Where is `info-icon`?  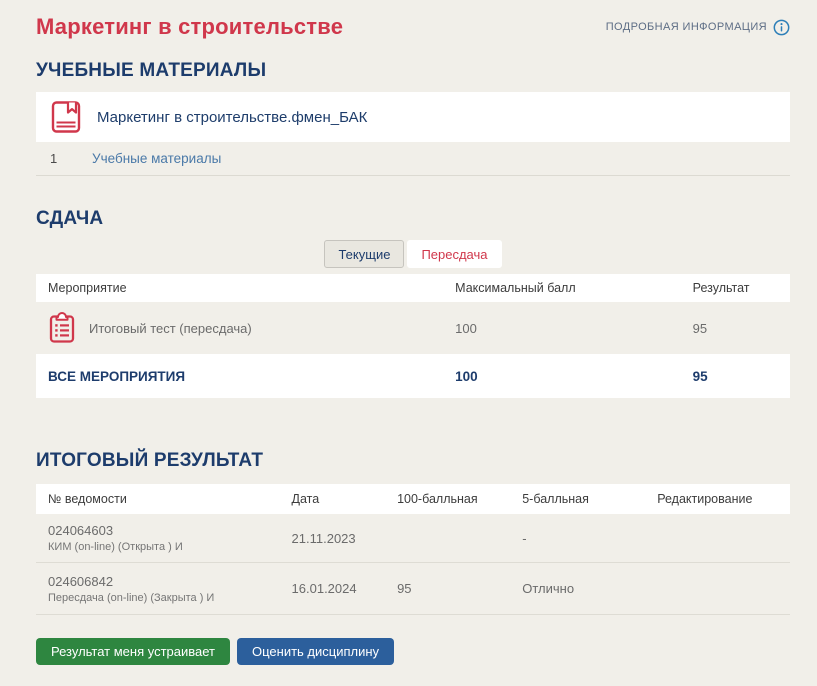 info-icon is located at coordinates (781, 27).